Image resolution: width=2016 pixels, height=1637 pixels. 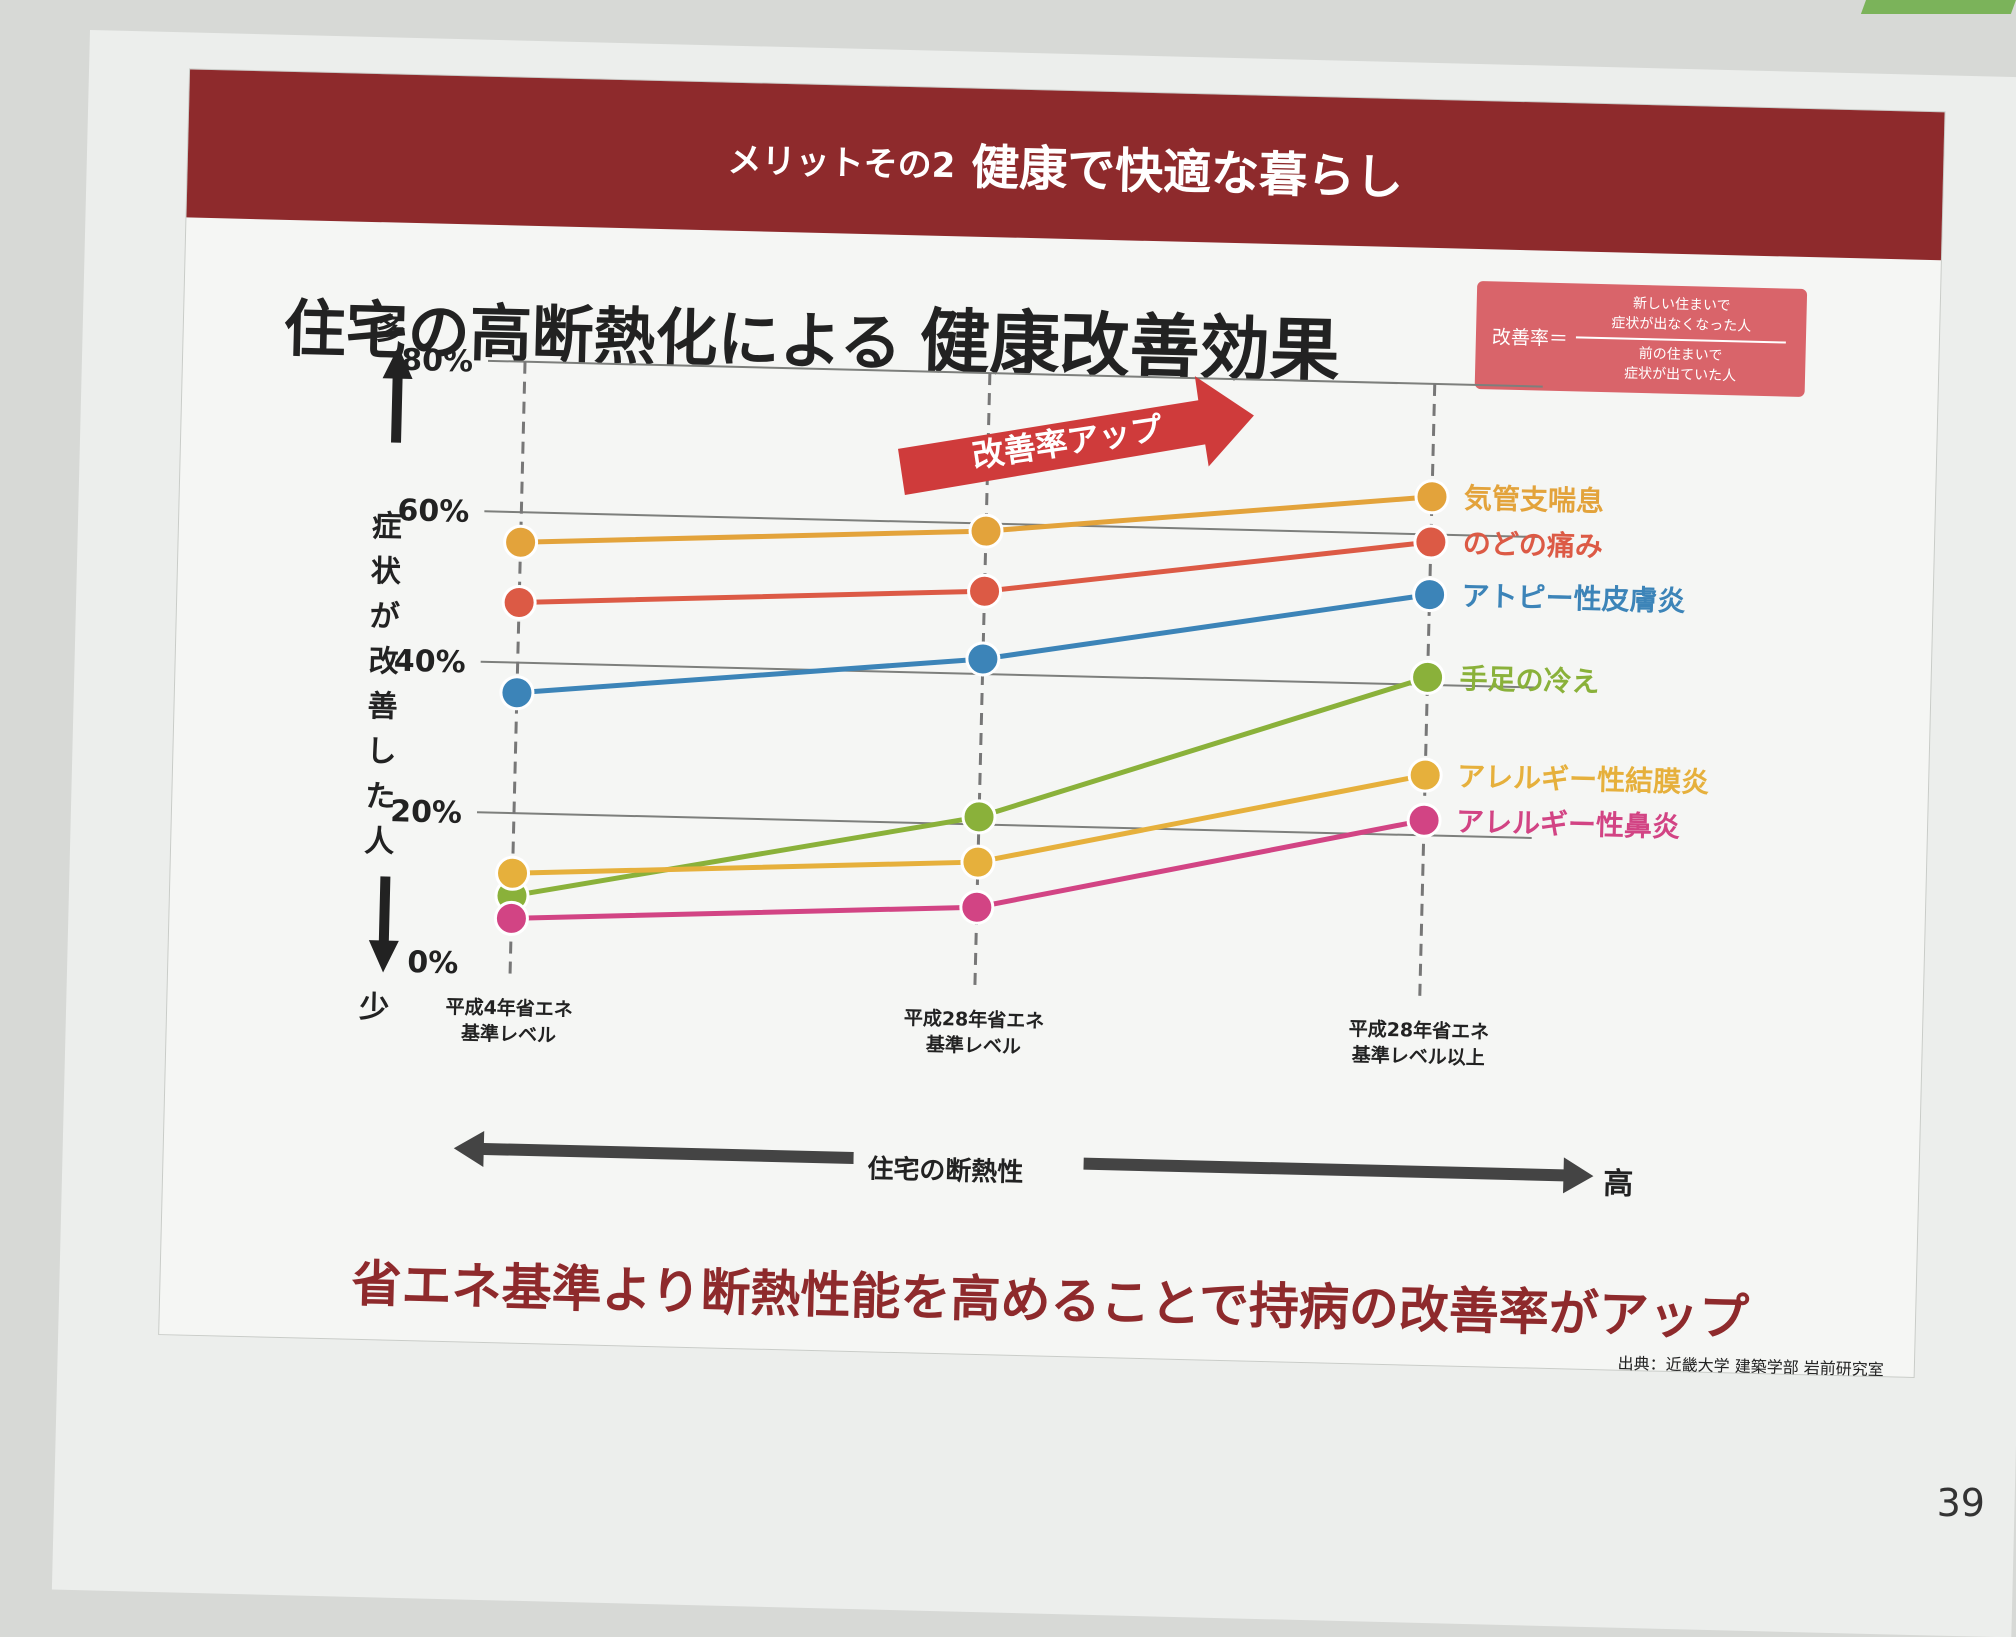 I want to click on down-arrow-icon, so click(x=383, y=924).